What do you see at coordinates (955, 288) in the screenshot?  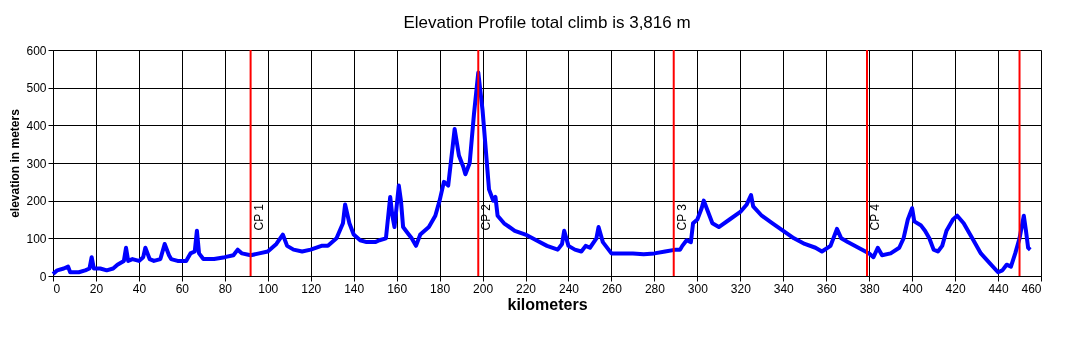 I see `x-tick-label: 420` at bounding box center [955, 288].